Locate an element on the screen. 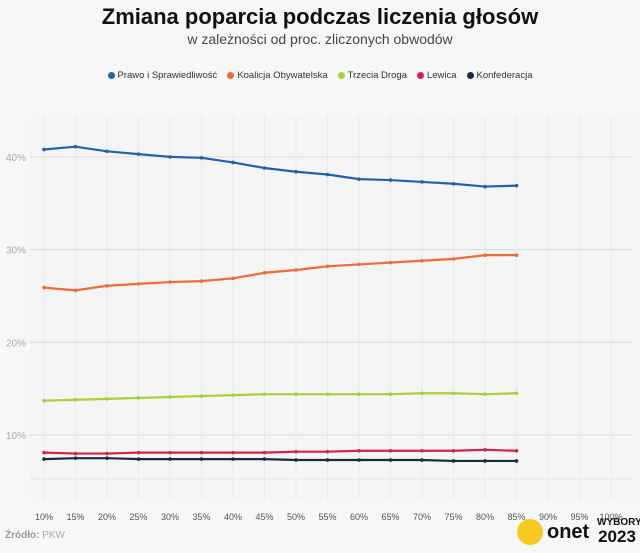 The image size is (640, 553). x-tick-label: 40% is located at coordinates (233, 517).